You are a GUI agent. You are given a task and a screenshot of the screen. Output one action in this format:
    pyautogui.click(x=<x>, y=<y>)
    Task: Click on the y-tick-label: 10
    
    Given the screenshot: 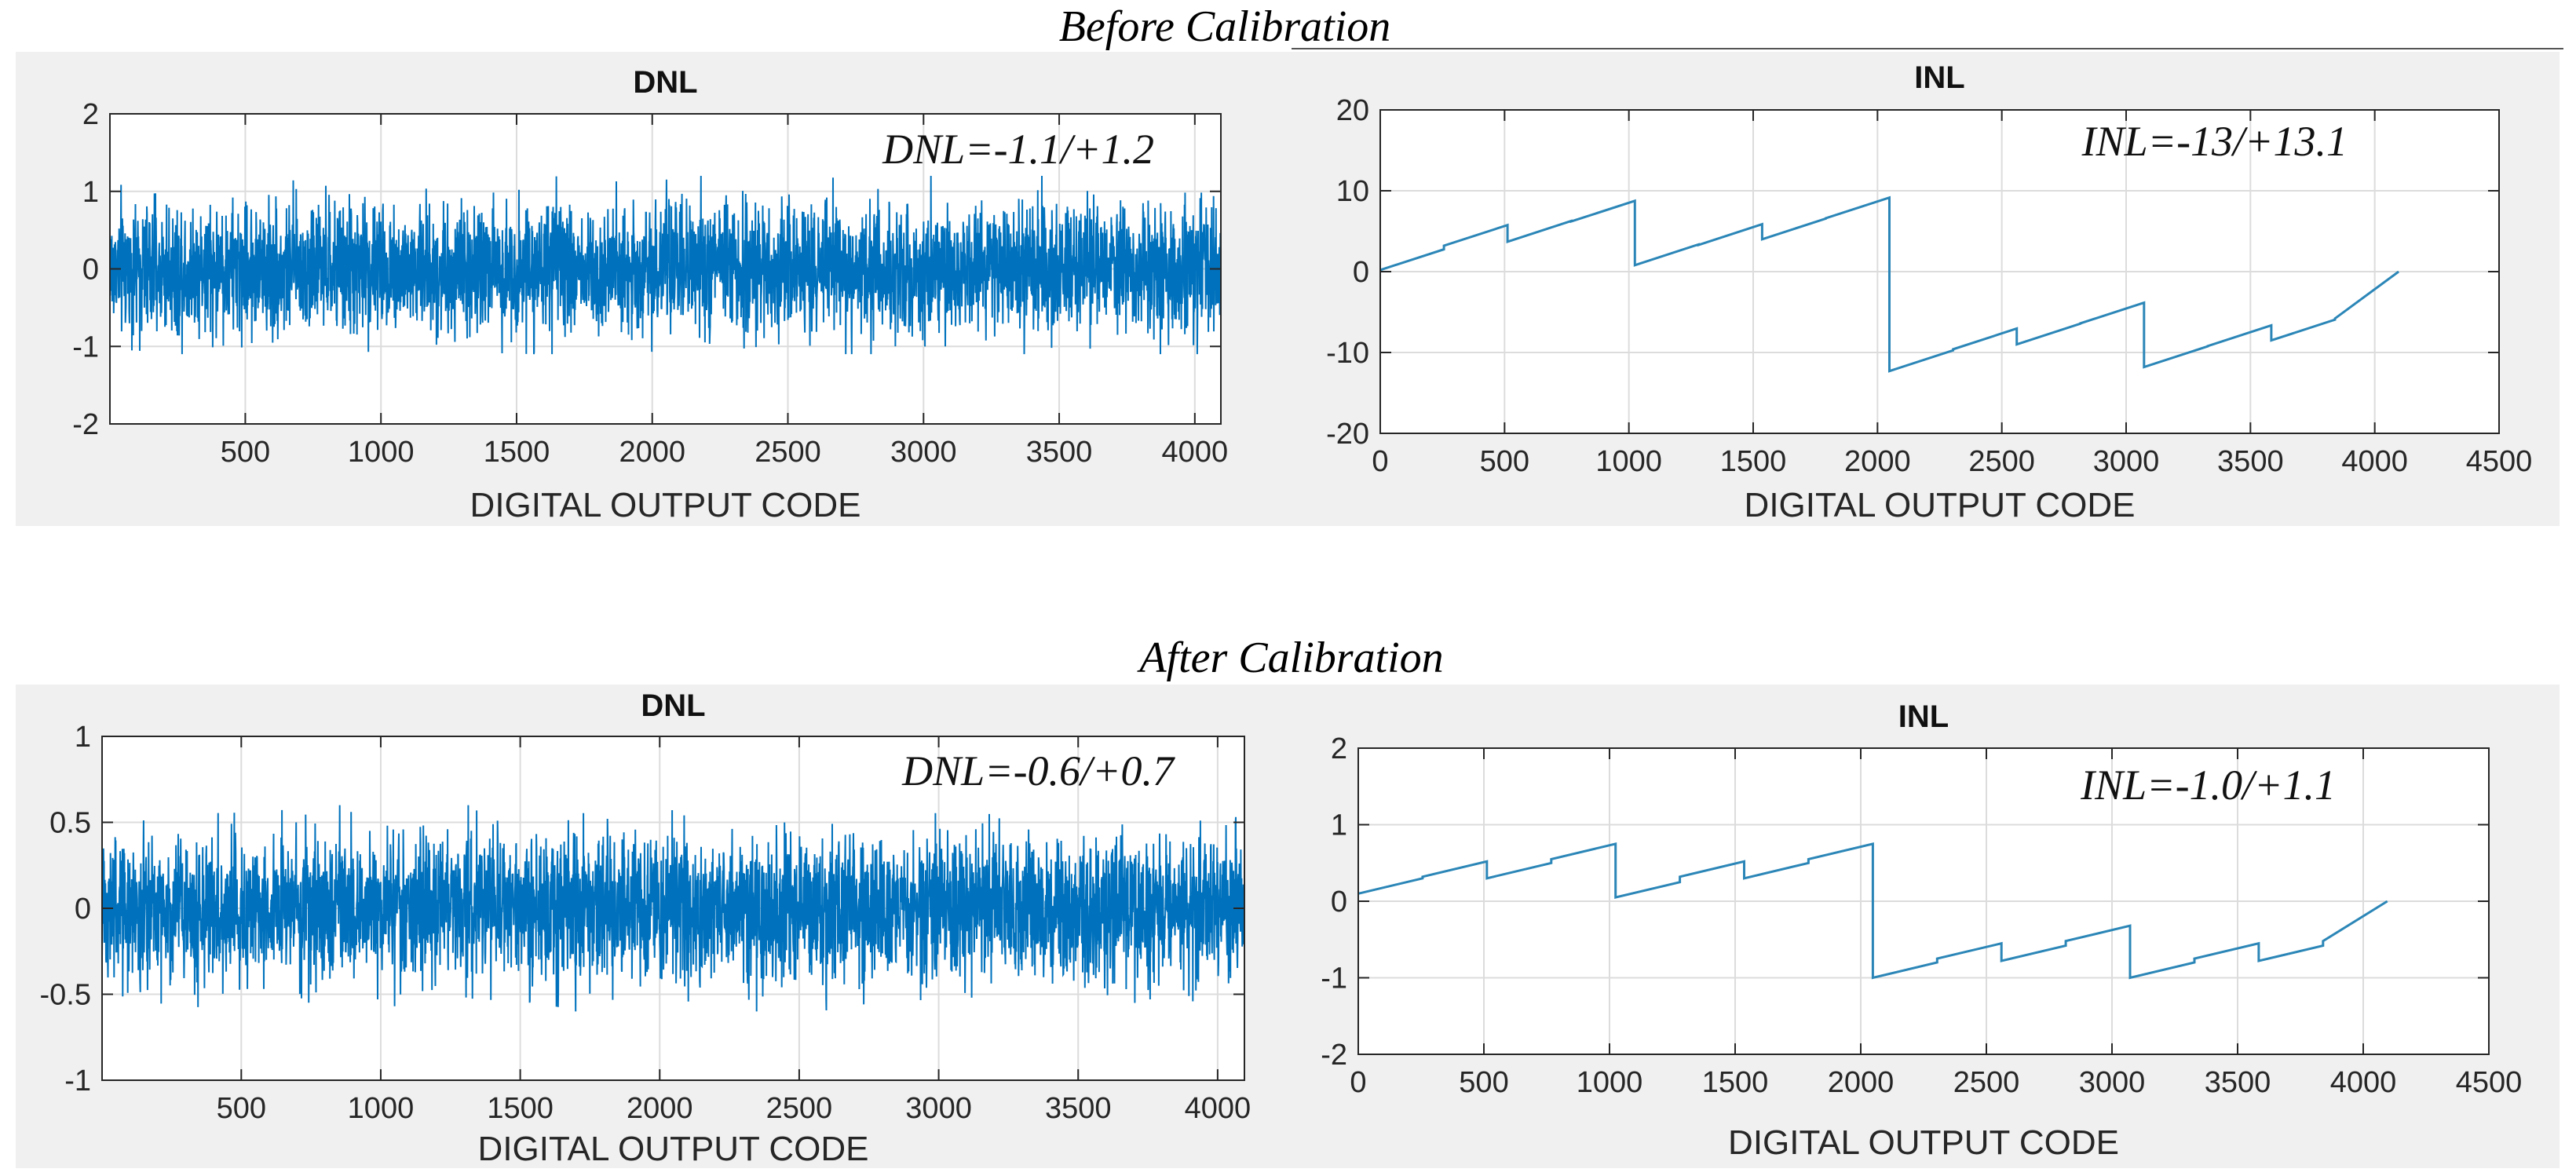 What is the action you would take?
    pyautogui.click(x=1352, y=191)
    